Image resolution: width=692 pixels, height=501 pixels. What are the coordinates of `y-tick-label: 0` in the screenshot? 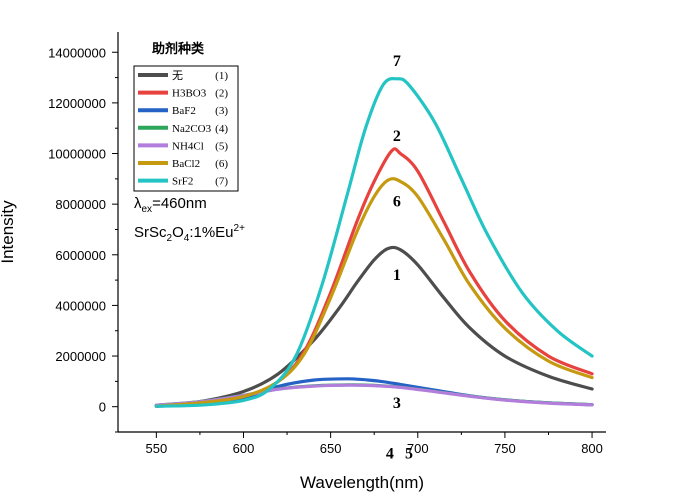 It's located at (102, 407).